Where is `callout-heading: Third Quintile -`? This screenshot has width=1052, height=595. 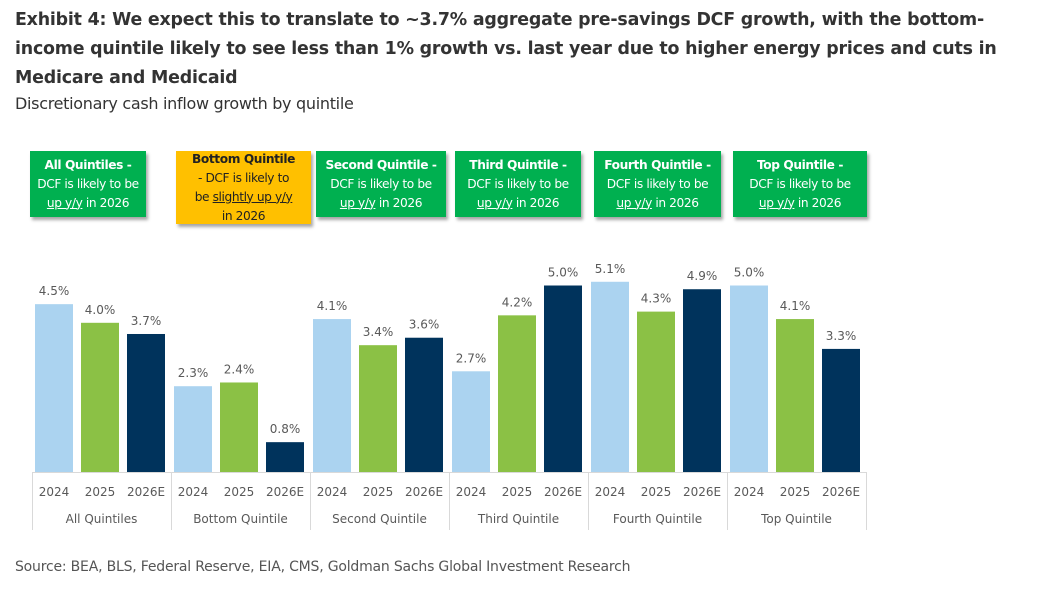
callout-heading: Third Quintile - is located at coordinates (518, 164).